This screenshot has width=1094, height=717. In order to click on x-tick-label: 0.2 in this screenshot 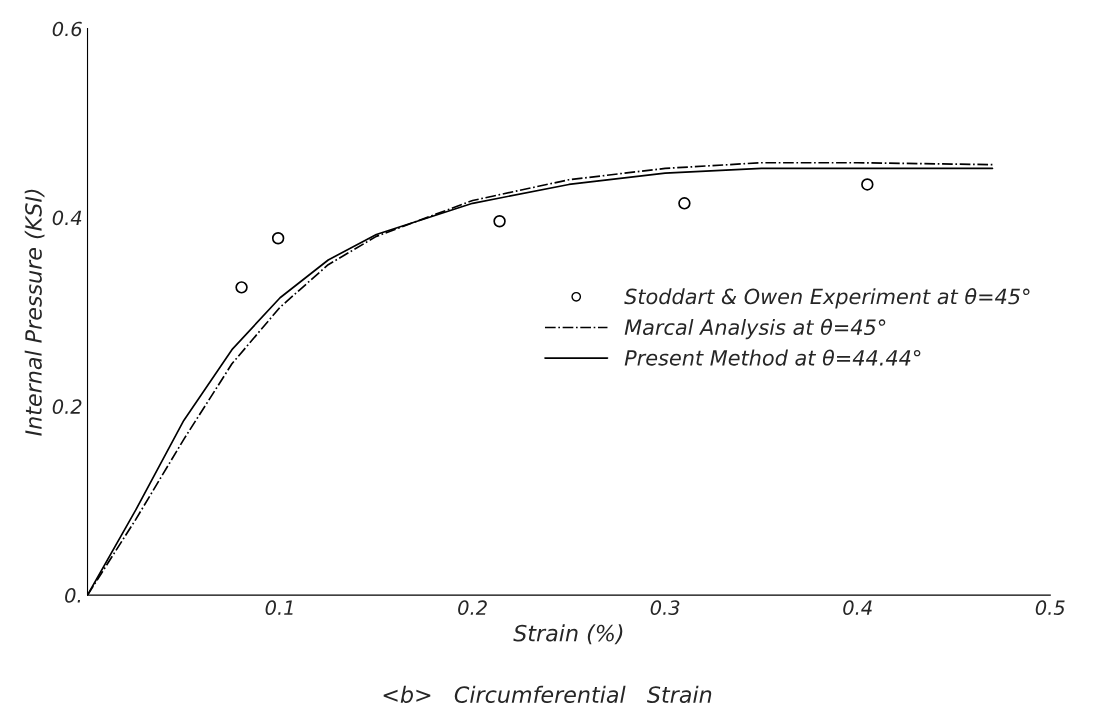, I will do `click(472, 608)`.